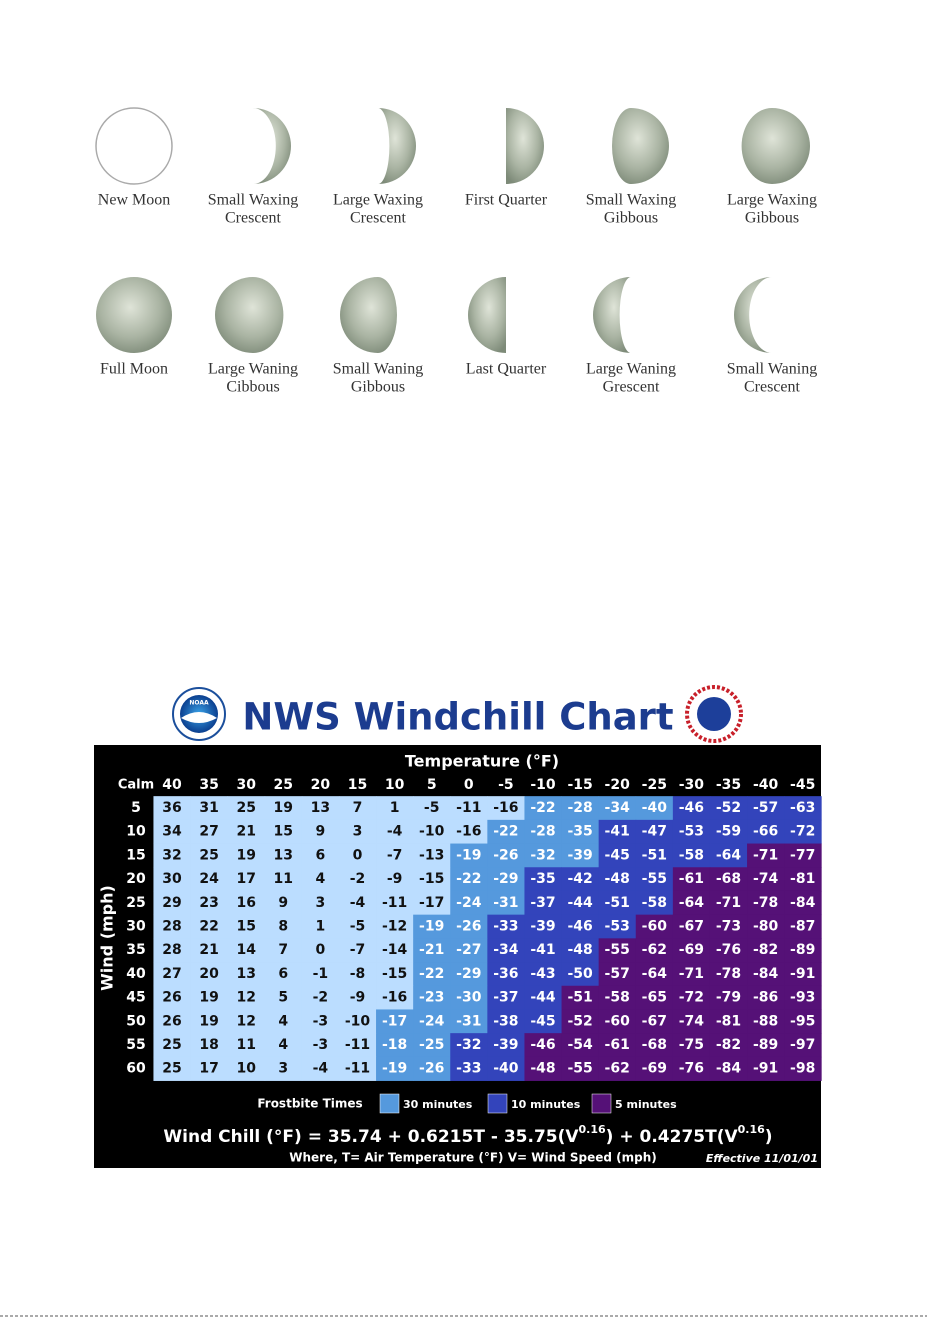 The width and height of the screenshot is (927, 1318). I want to click on temperature-header: -25, so click(654, 785).